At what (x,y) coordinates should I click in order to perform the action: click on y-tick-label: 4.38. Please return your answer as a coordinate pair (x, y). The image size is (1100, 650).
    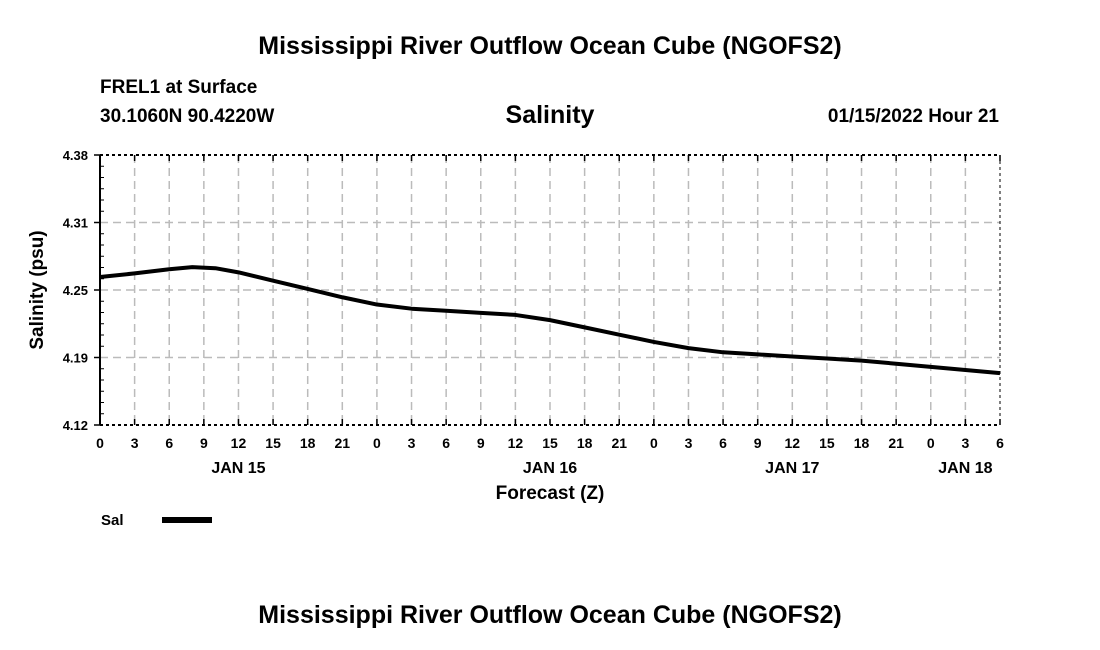
    Looking at the image, I should click on (75, 155).